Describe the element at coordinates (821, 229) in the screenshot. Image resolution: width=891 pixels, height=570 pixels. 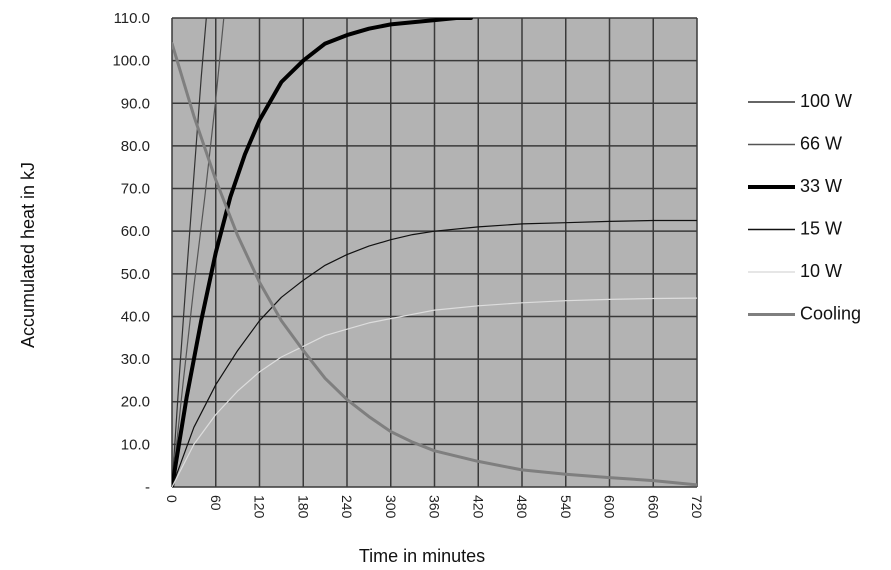
I see `legend-label: 15 W` at that location.